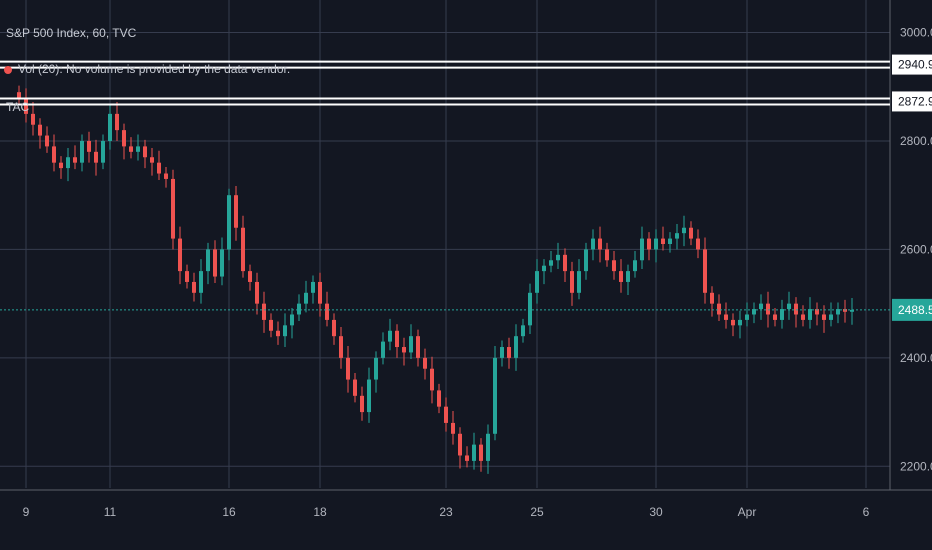  Describe the element at coordinates (110, 512) in the screenshot. I see `time-tick-label: 11` at that location.